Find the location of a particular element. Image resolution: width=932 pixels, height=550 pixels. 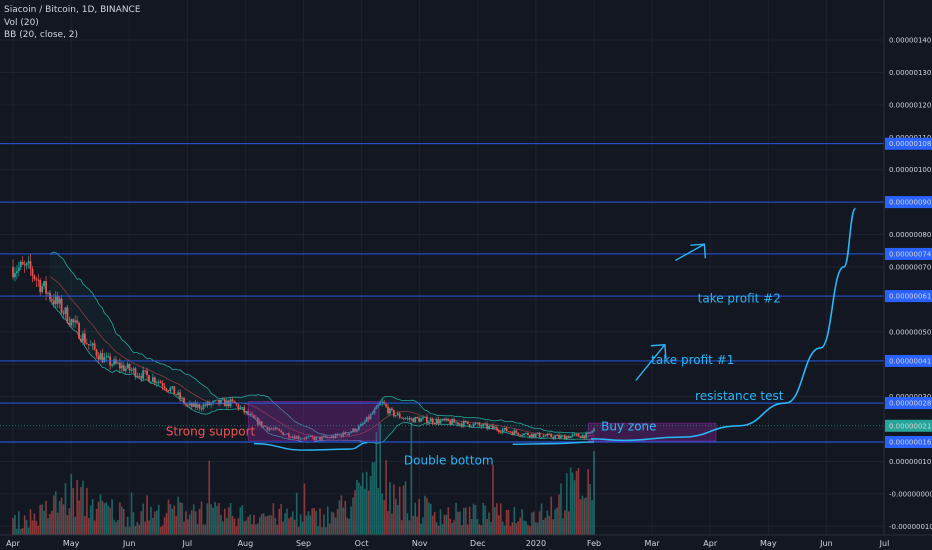

time-tick-label: Oct is located at coordinates (362, 543).